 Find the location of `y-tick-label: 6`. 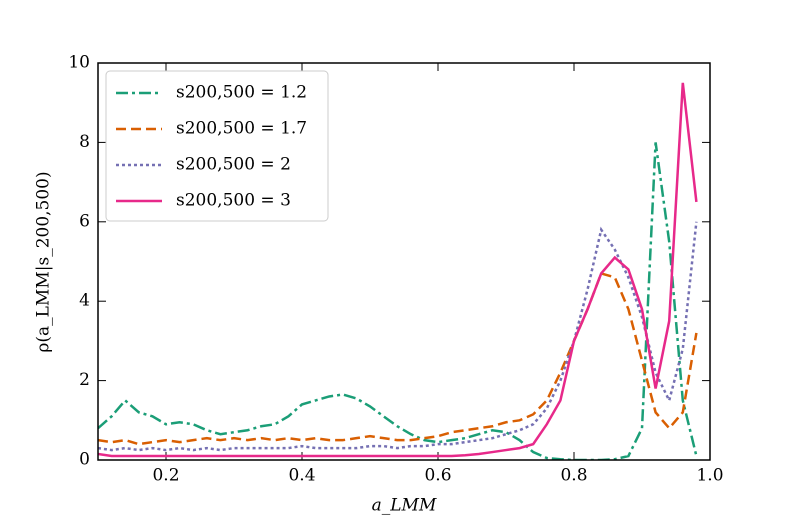

y-tick-label: 6 is located at coordinates (84, 221).